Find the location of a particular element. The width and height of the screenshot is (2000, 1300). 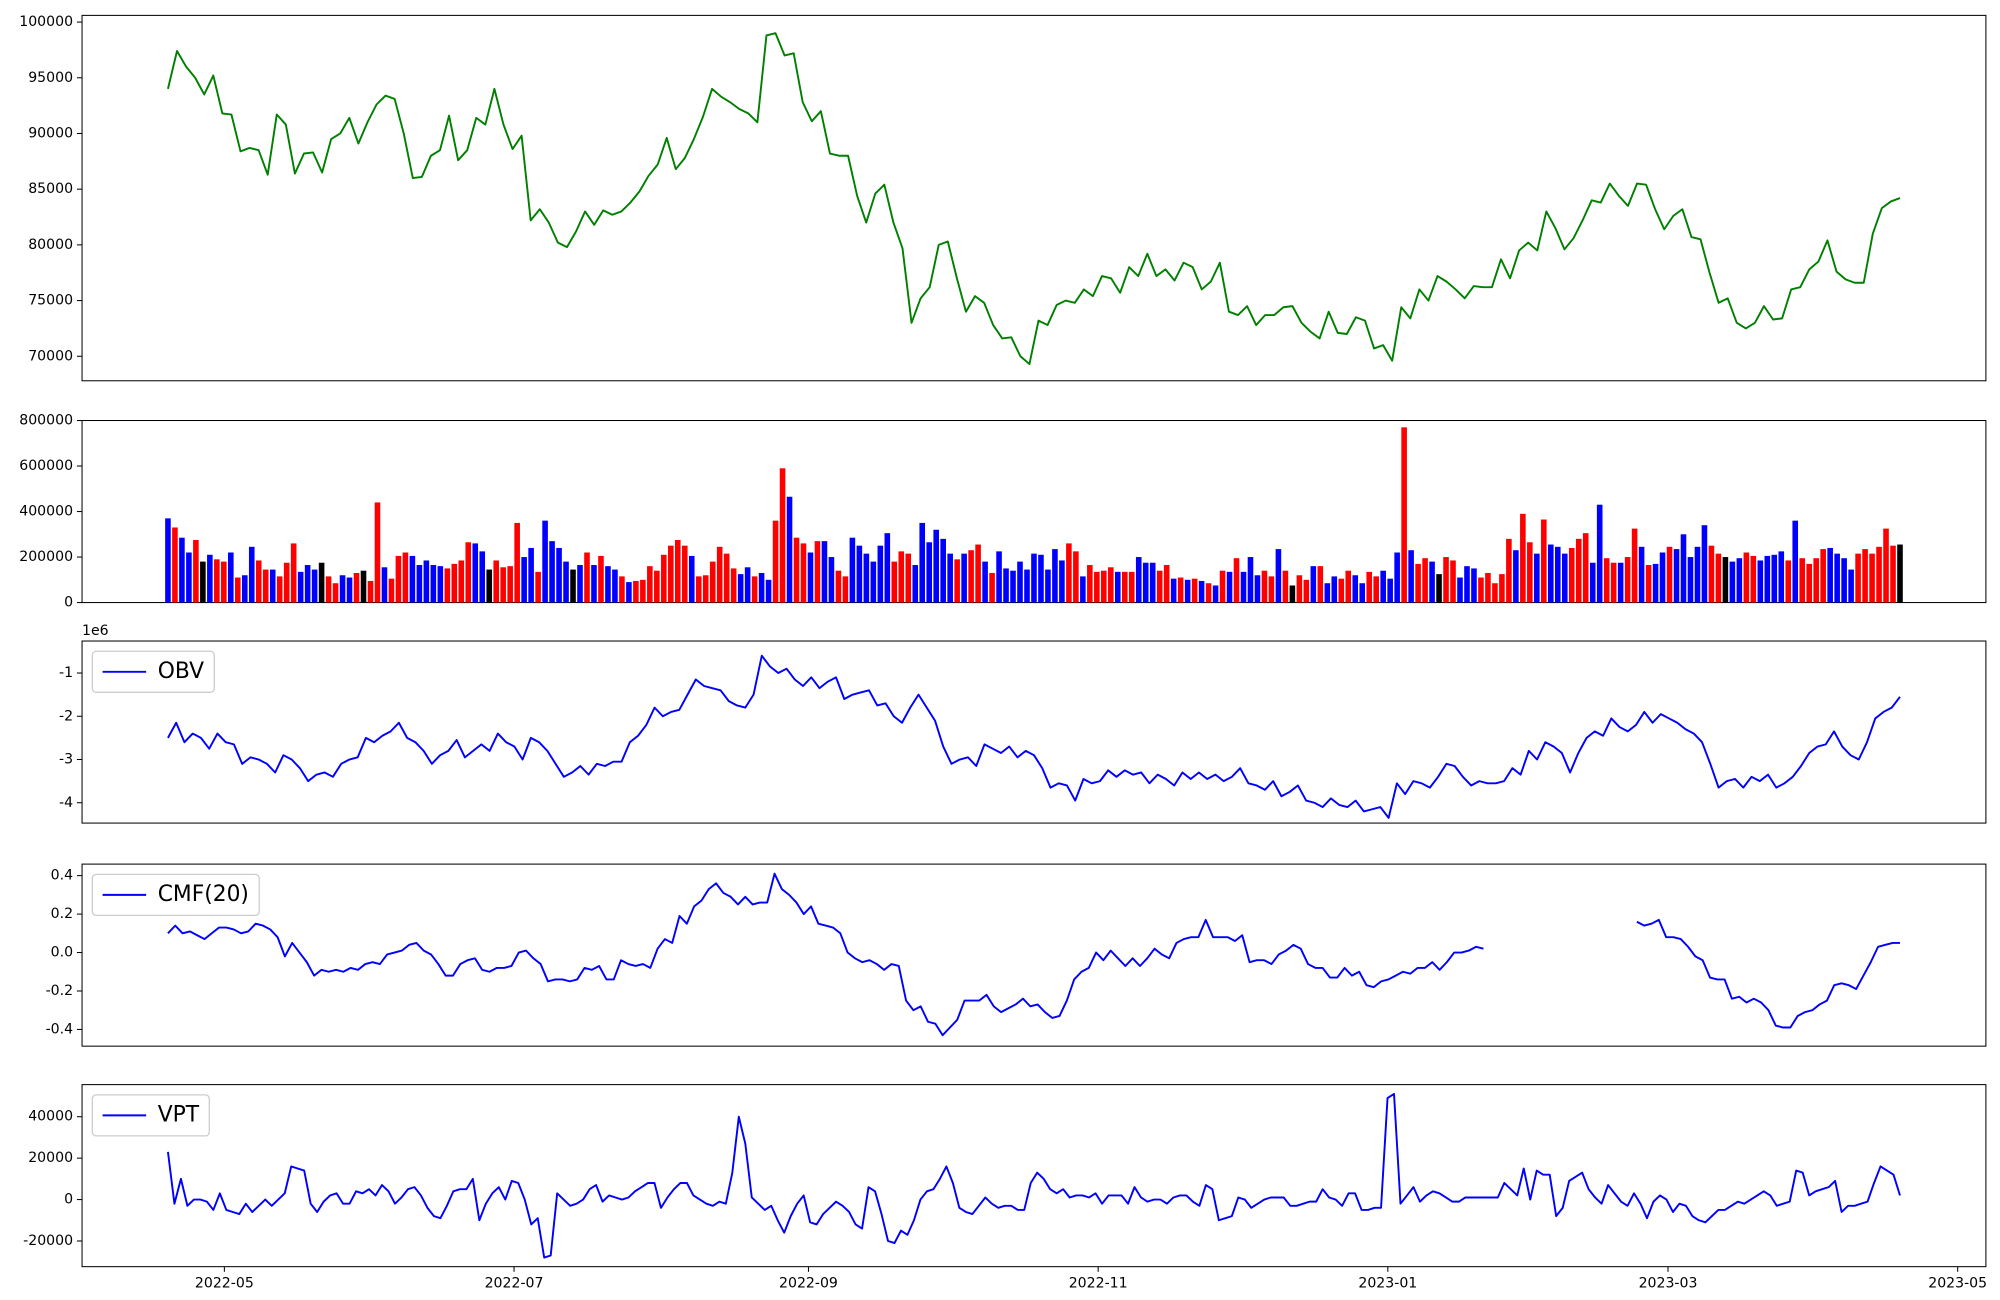

y-offset-label: 1e6 is located at coordinates (95, 631).